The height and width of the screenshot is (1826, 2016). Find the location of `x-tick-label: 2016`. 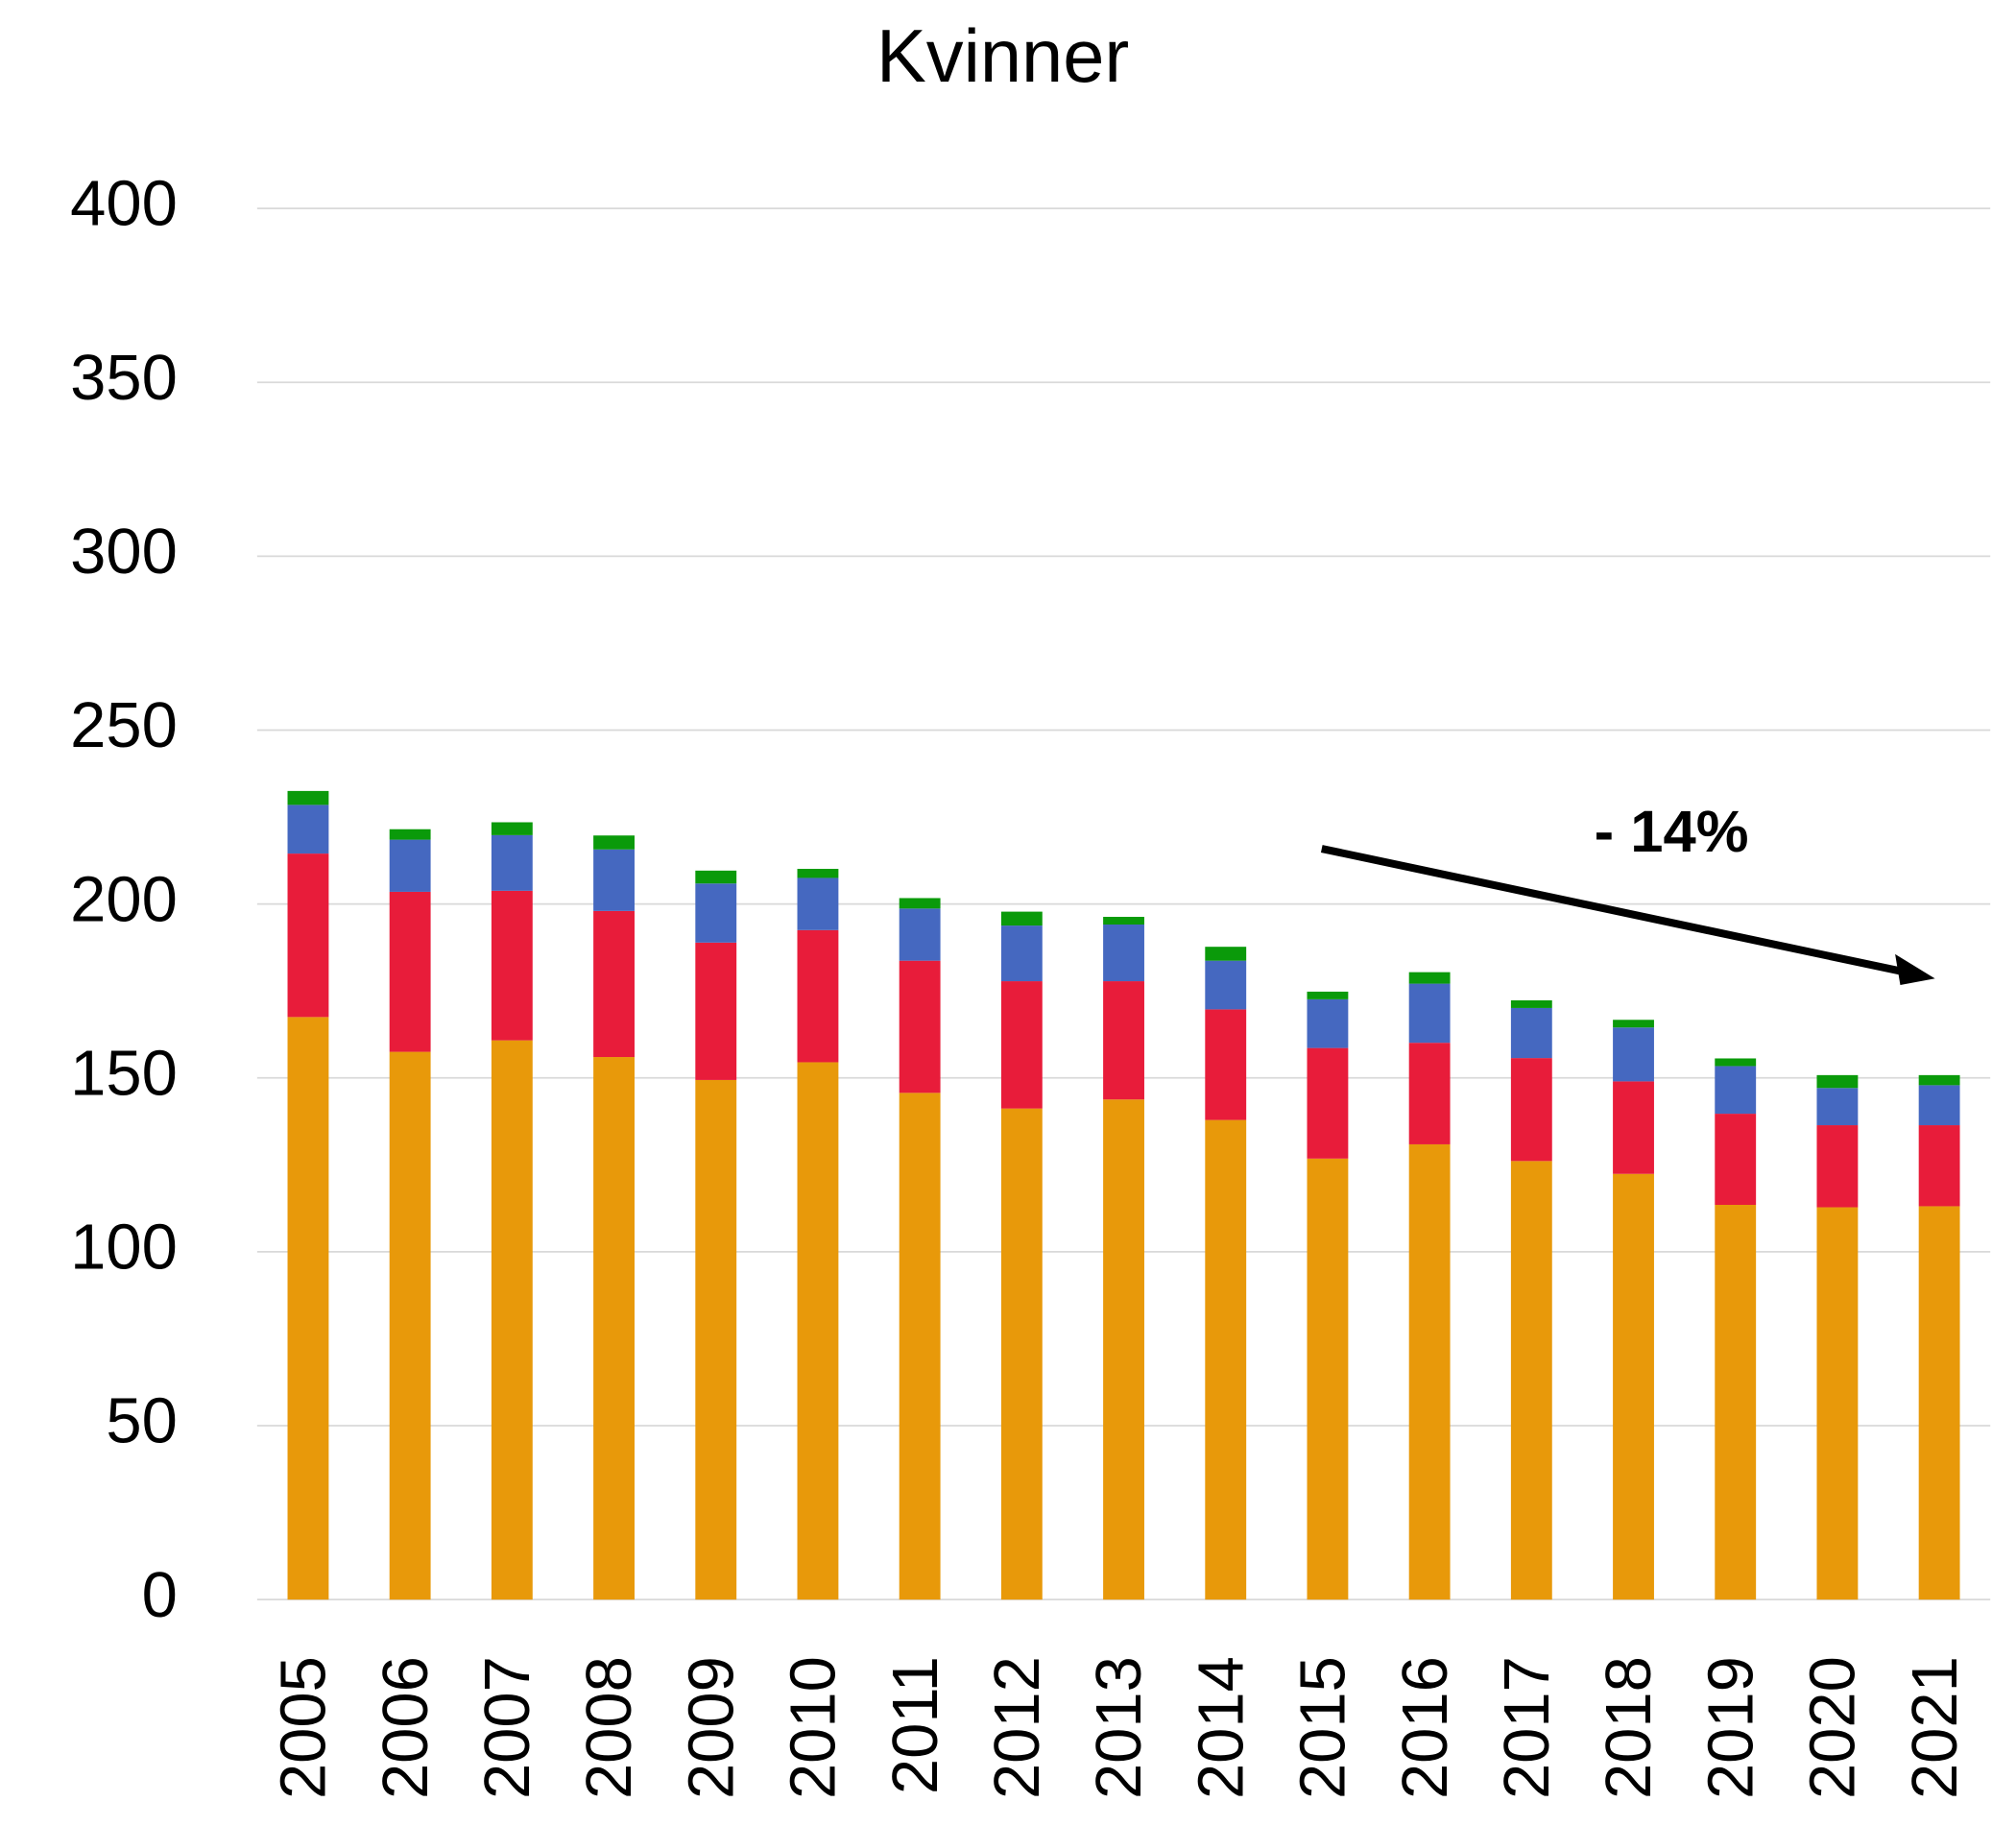

x-tick-label: 2016 is located at coordinates (1425, 1727).